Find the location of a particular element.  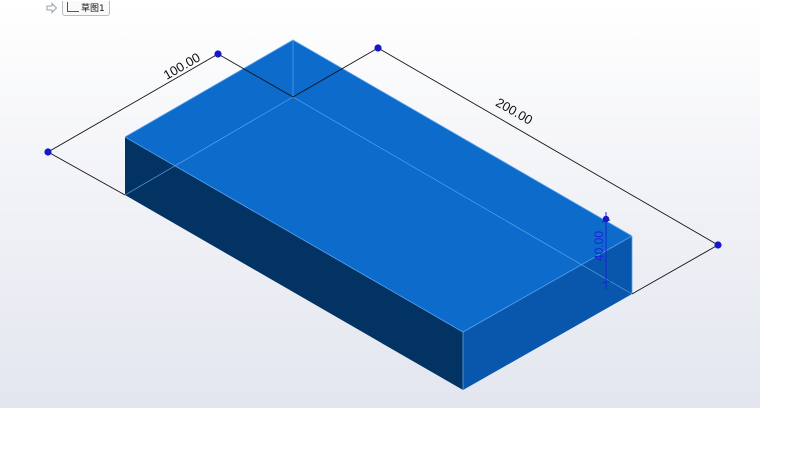

height-dimension-label: 40.00 is located at coordinates (599, 246).